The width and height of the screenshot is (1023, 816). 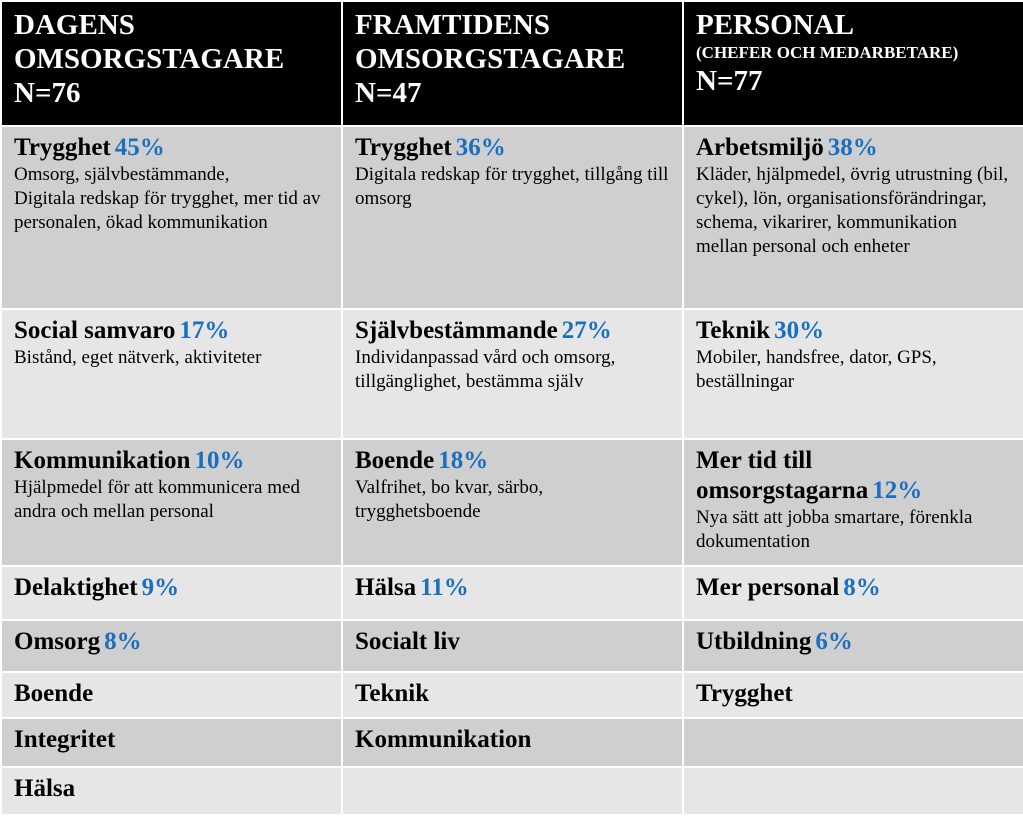 What do you see at coordinates (95, 330) in the screenshot?
I see `cell-title: Social samvaro` at bounding box center [95, 330].